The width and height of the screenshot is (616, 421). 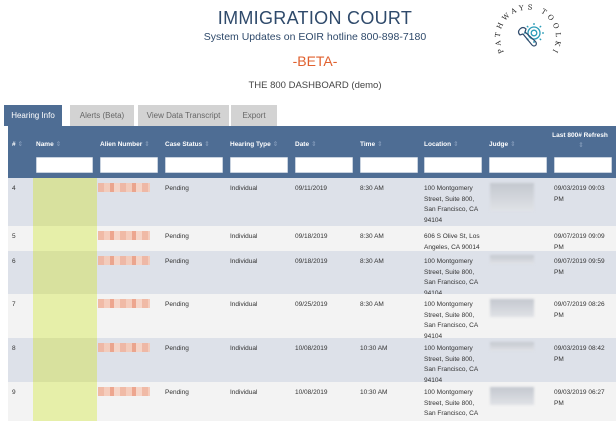 I want to click on tab-export: Export, so click(x=254, y=115).